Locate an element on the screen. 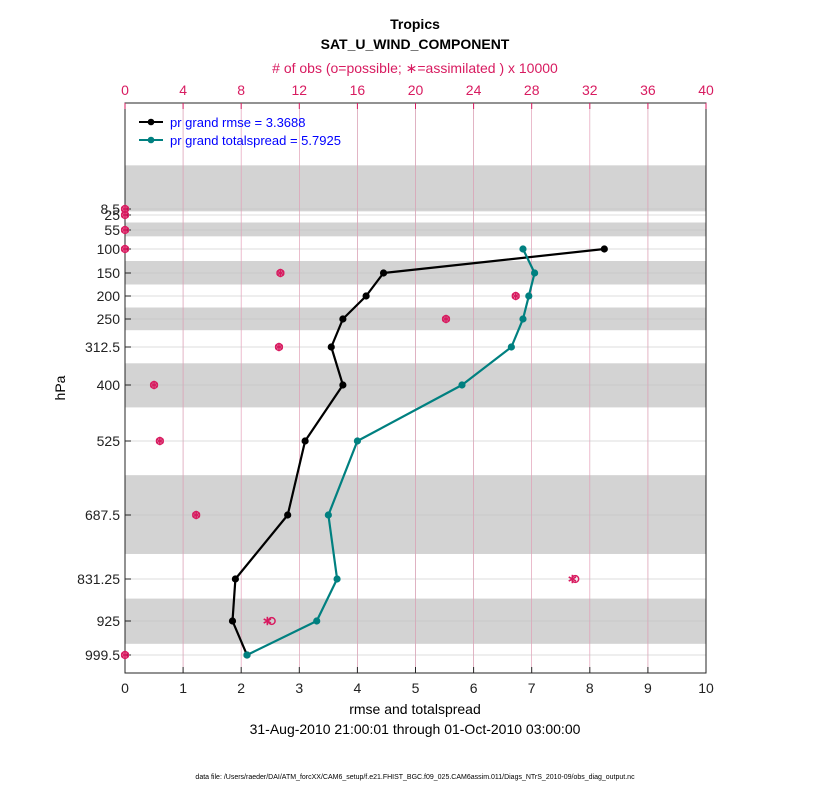  top-tick-label: 12 is located at coordinates (300, 90).